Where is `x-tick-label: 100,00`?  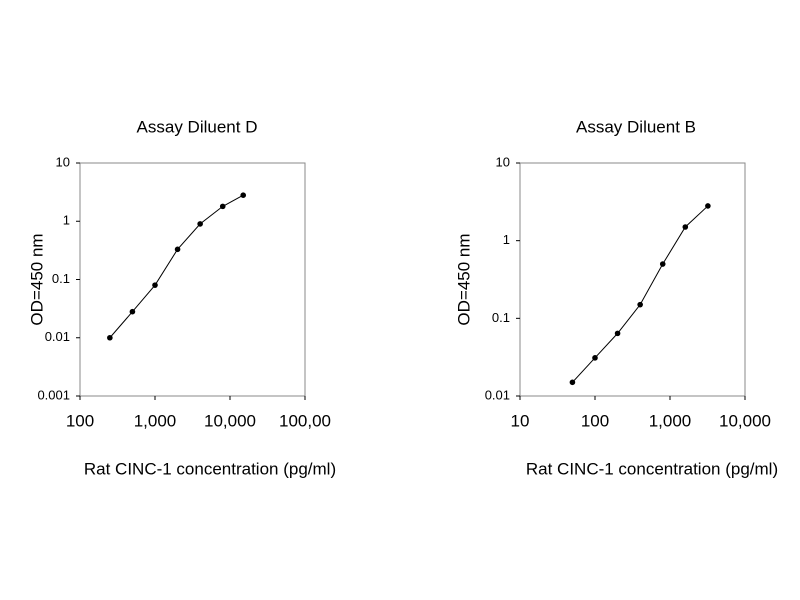
x-tick-label: 100,00 is located at coordinates (305, 420).